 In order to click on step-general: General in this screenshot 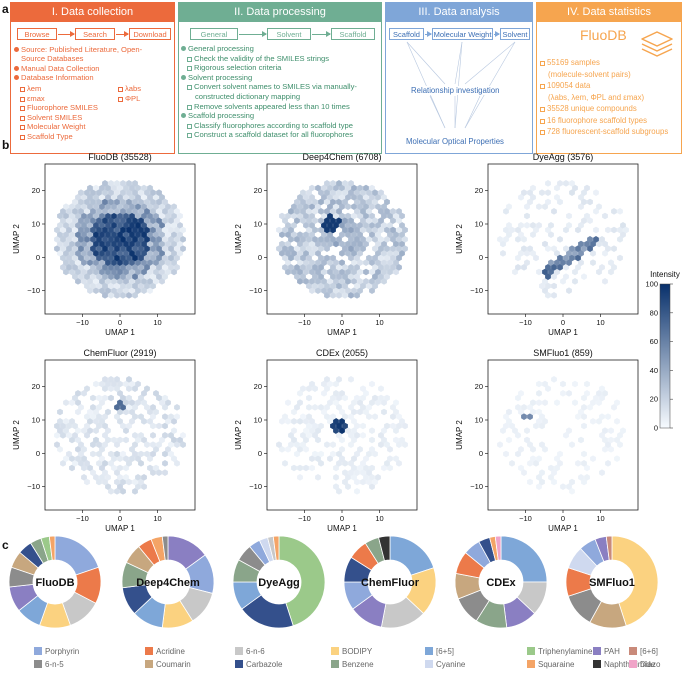, I will do `click(214, 34)`.